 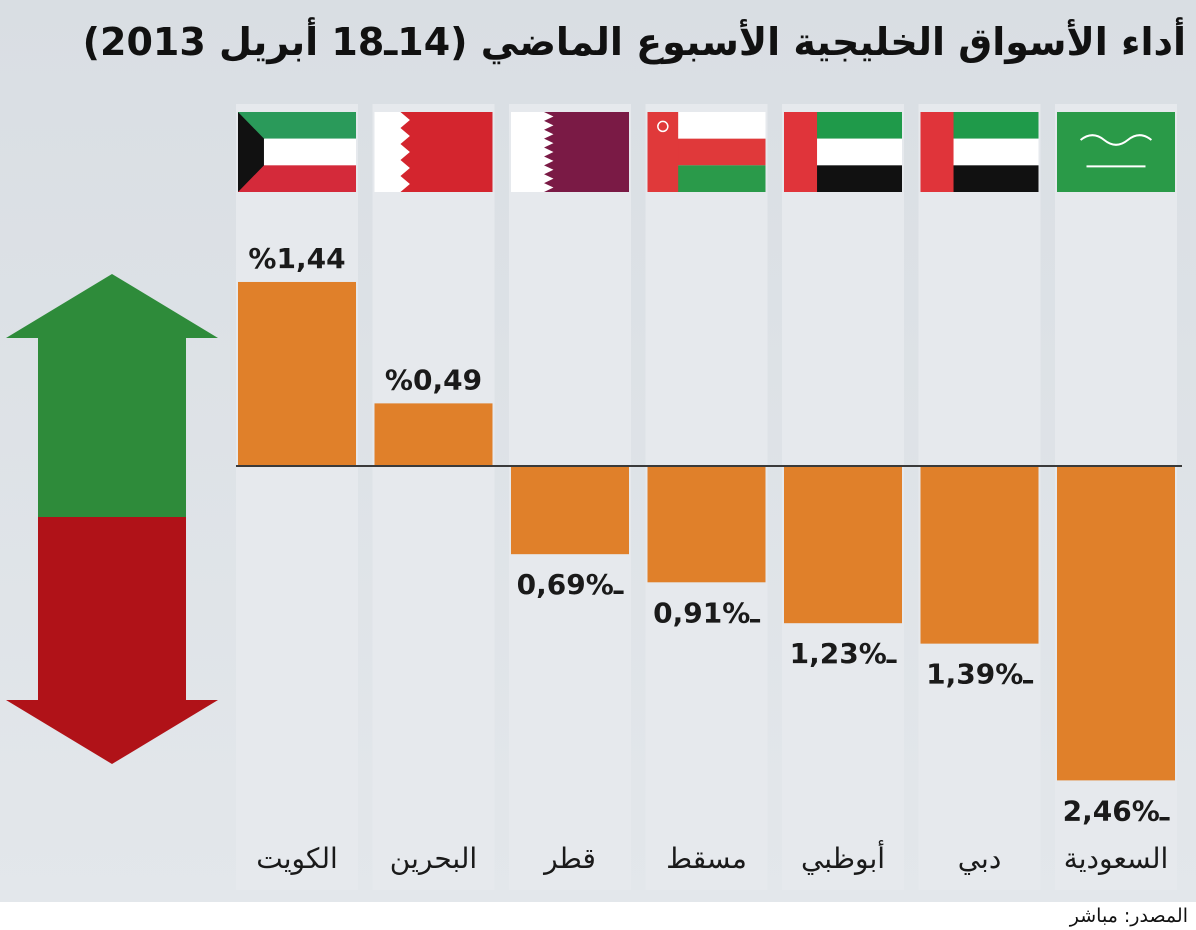 What do you see at coordinates (980, 858) in the screenshot?
I see `category-label: دبي` at bounding box center [980, 858].